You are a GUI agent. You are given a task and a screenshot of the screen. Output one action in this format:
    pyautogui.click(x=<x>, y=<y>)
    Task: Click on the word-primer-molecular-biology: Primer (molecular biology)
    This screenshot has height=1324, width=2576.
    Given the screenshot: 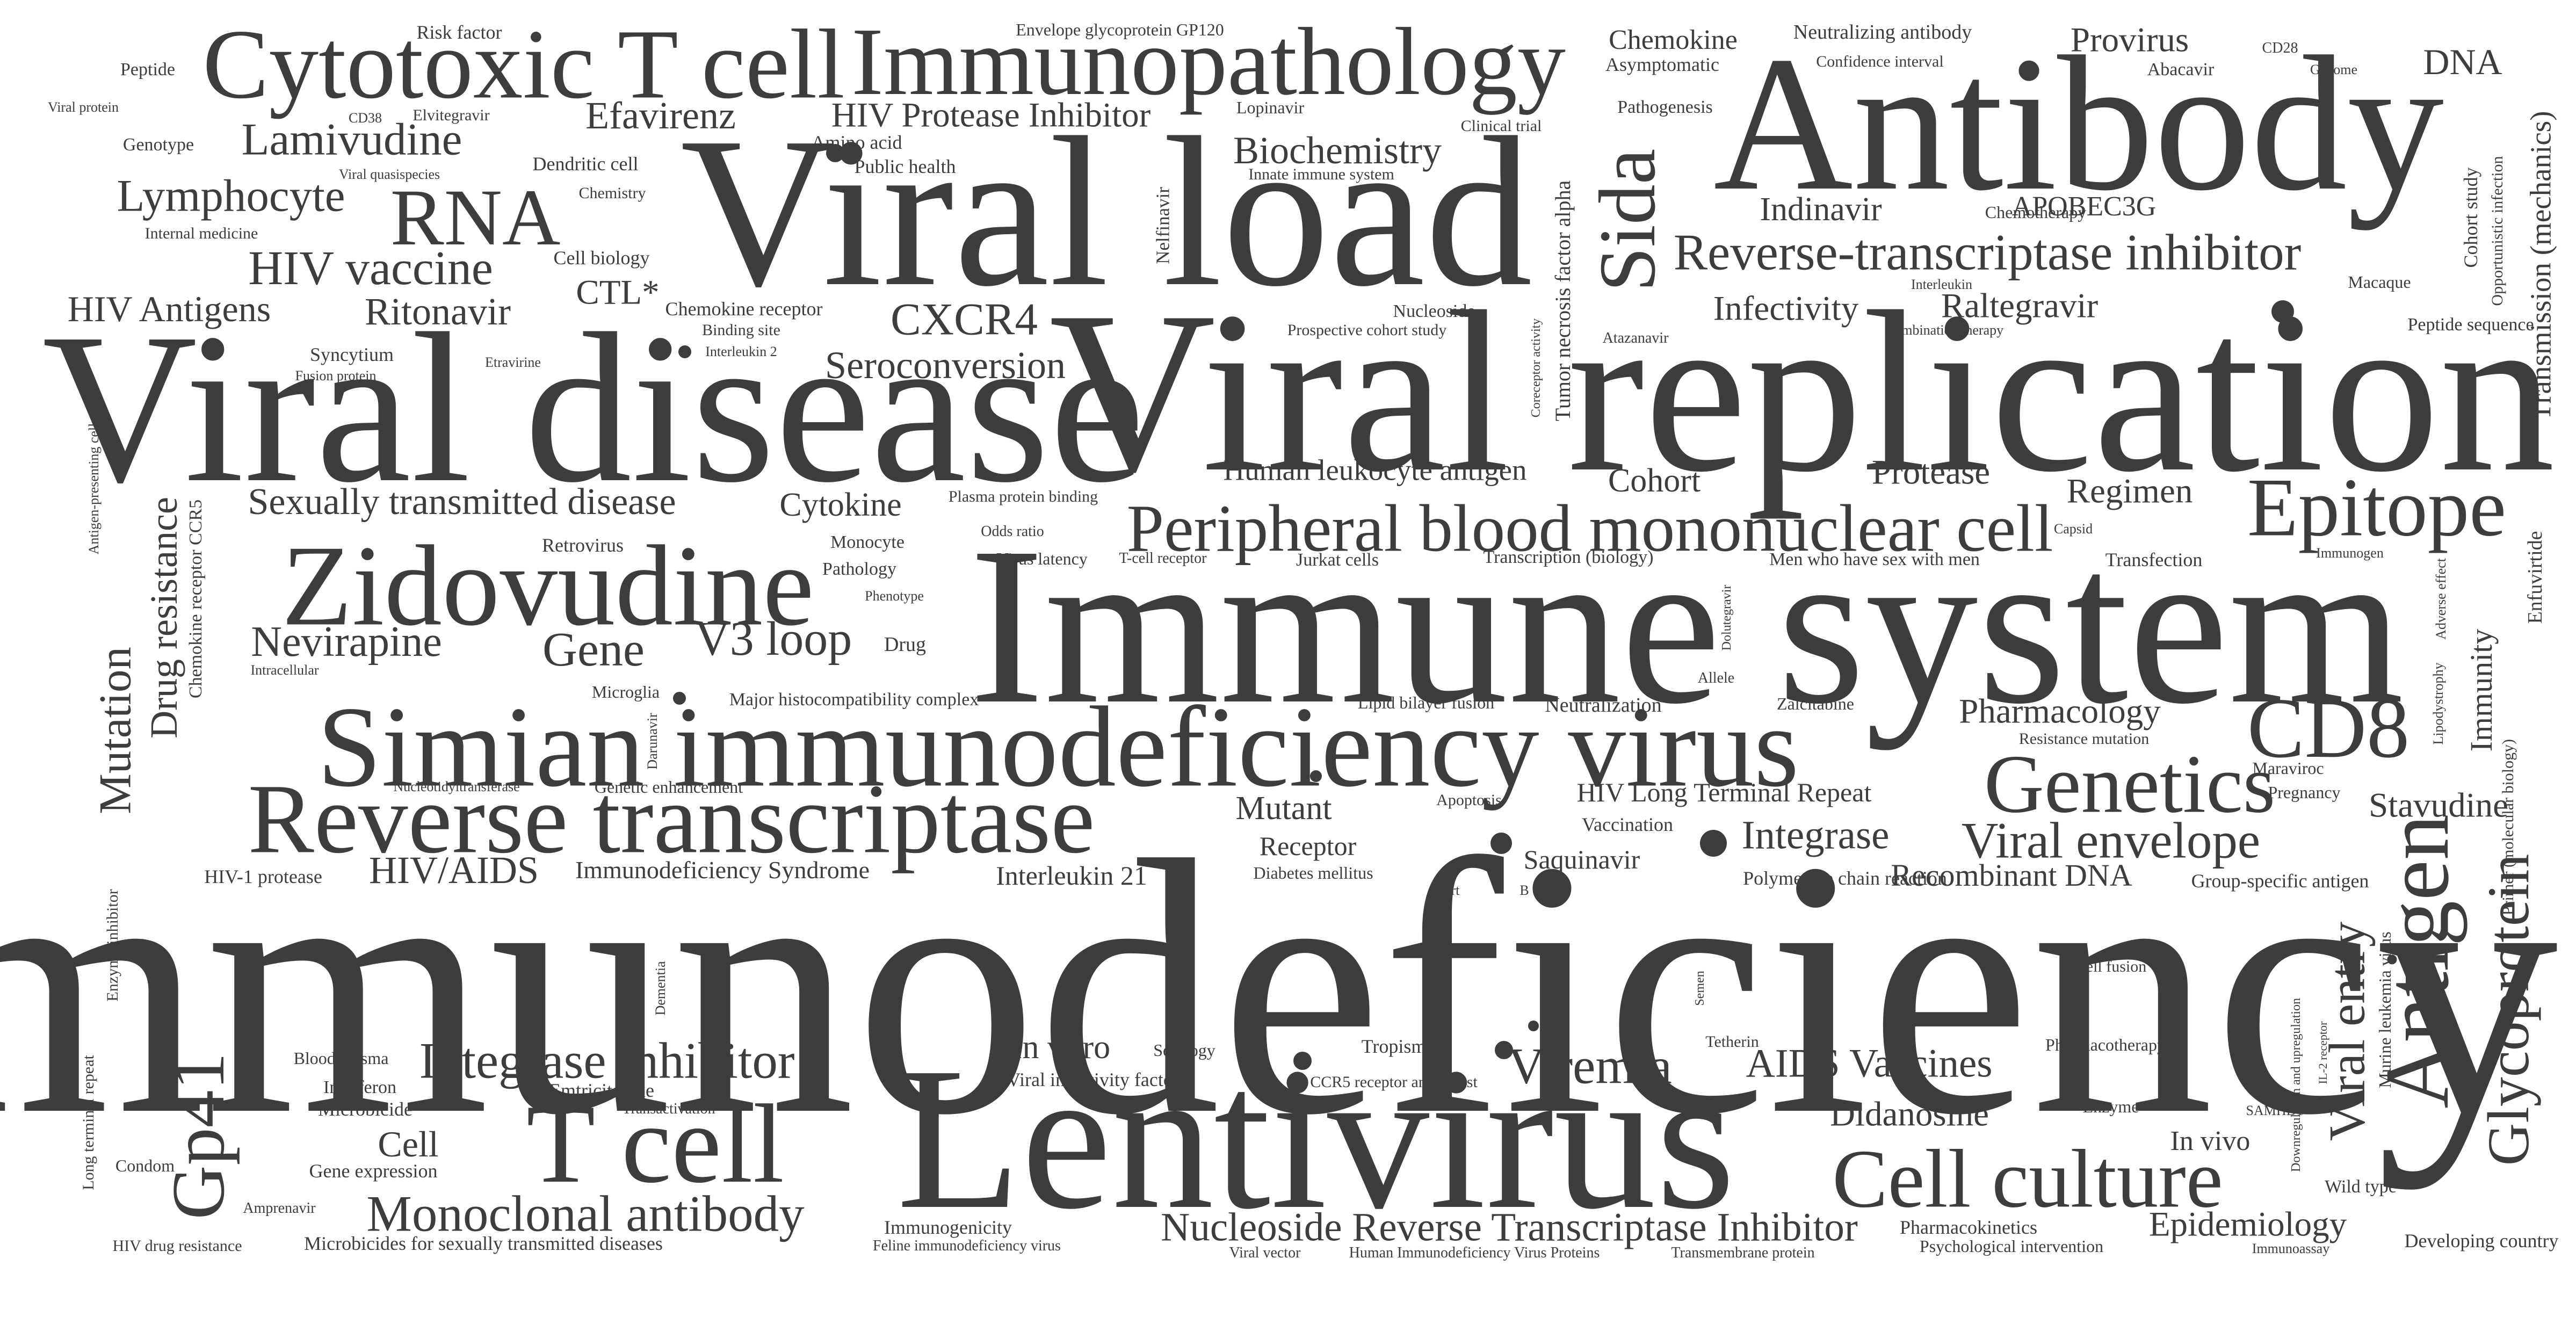 What is the action you would take?
    pyautogui.click(x=2508, y=828)
    